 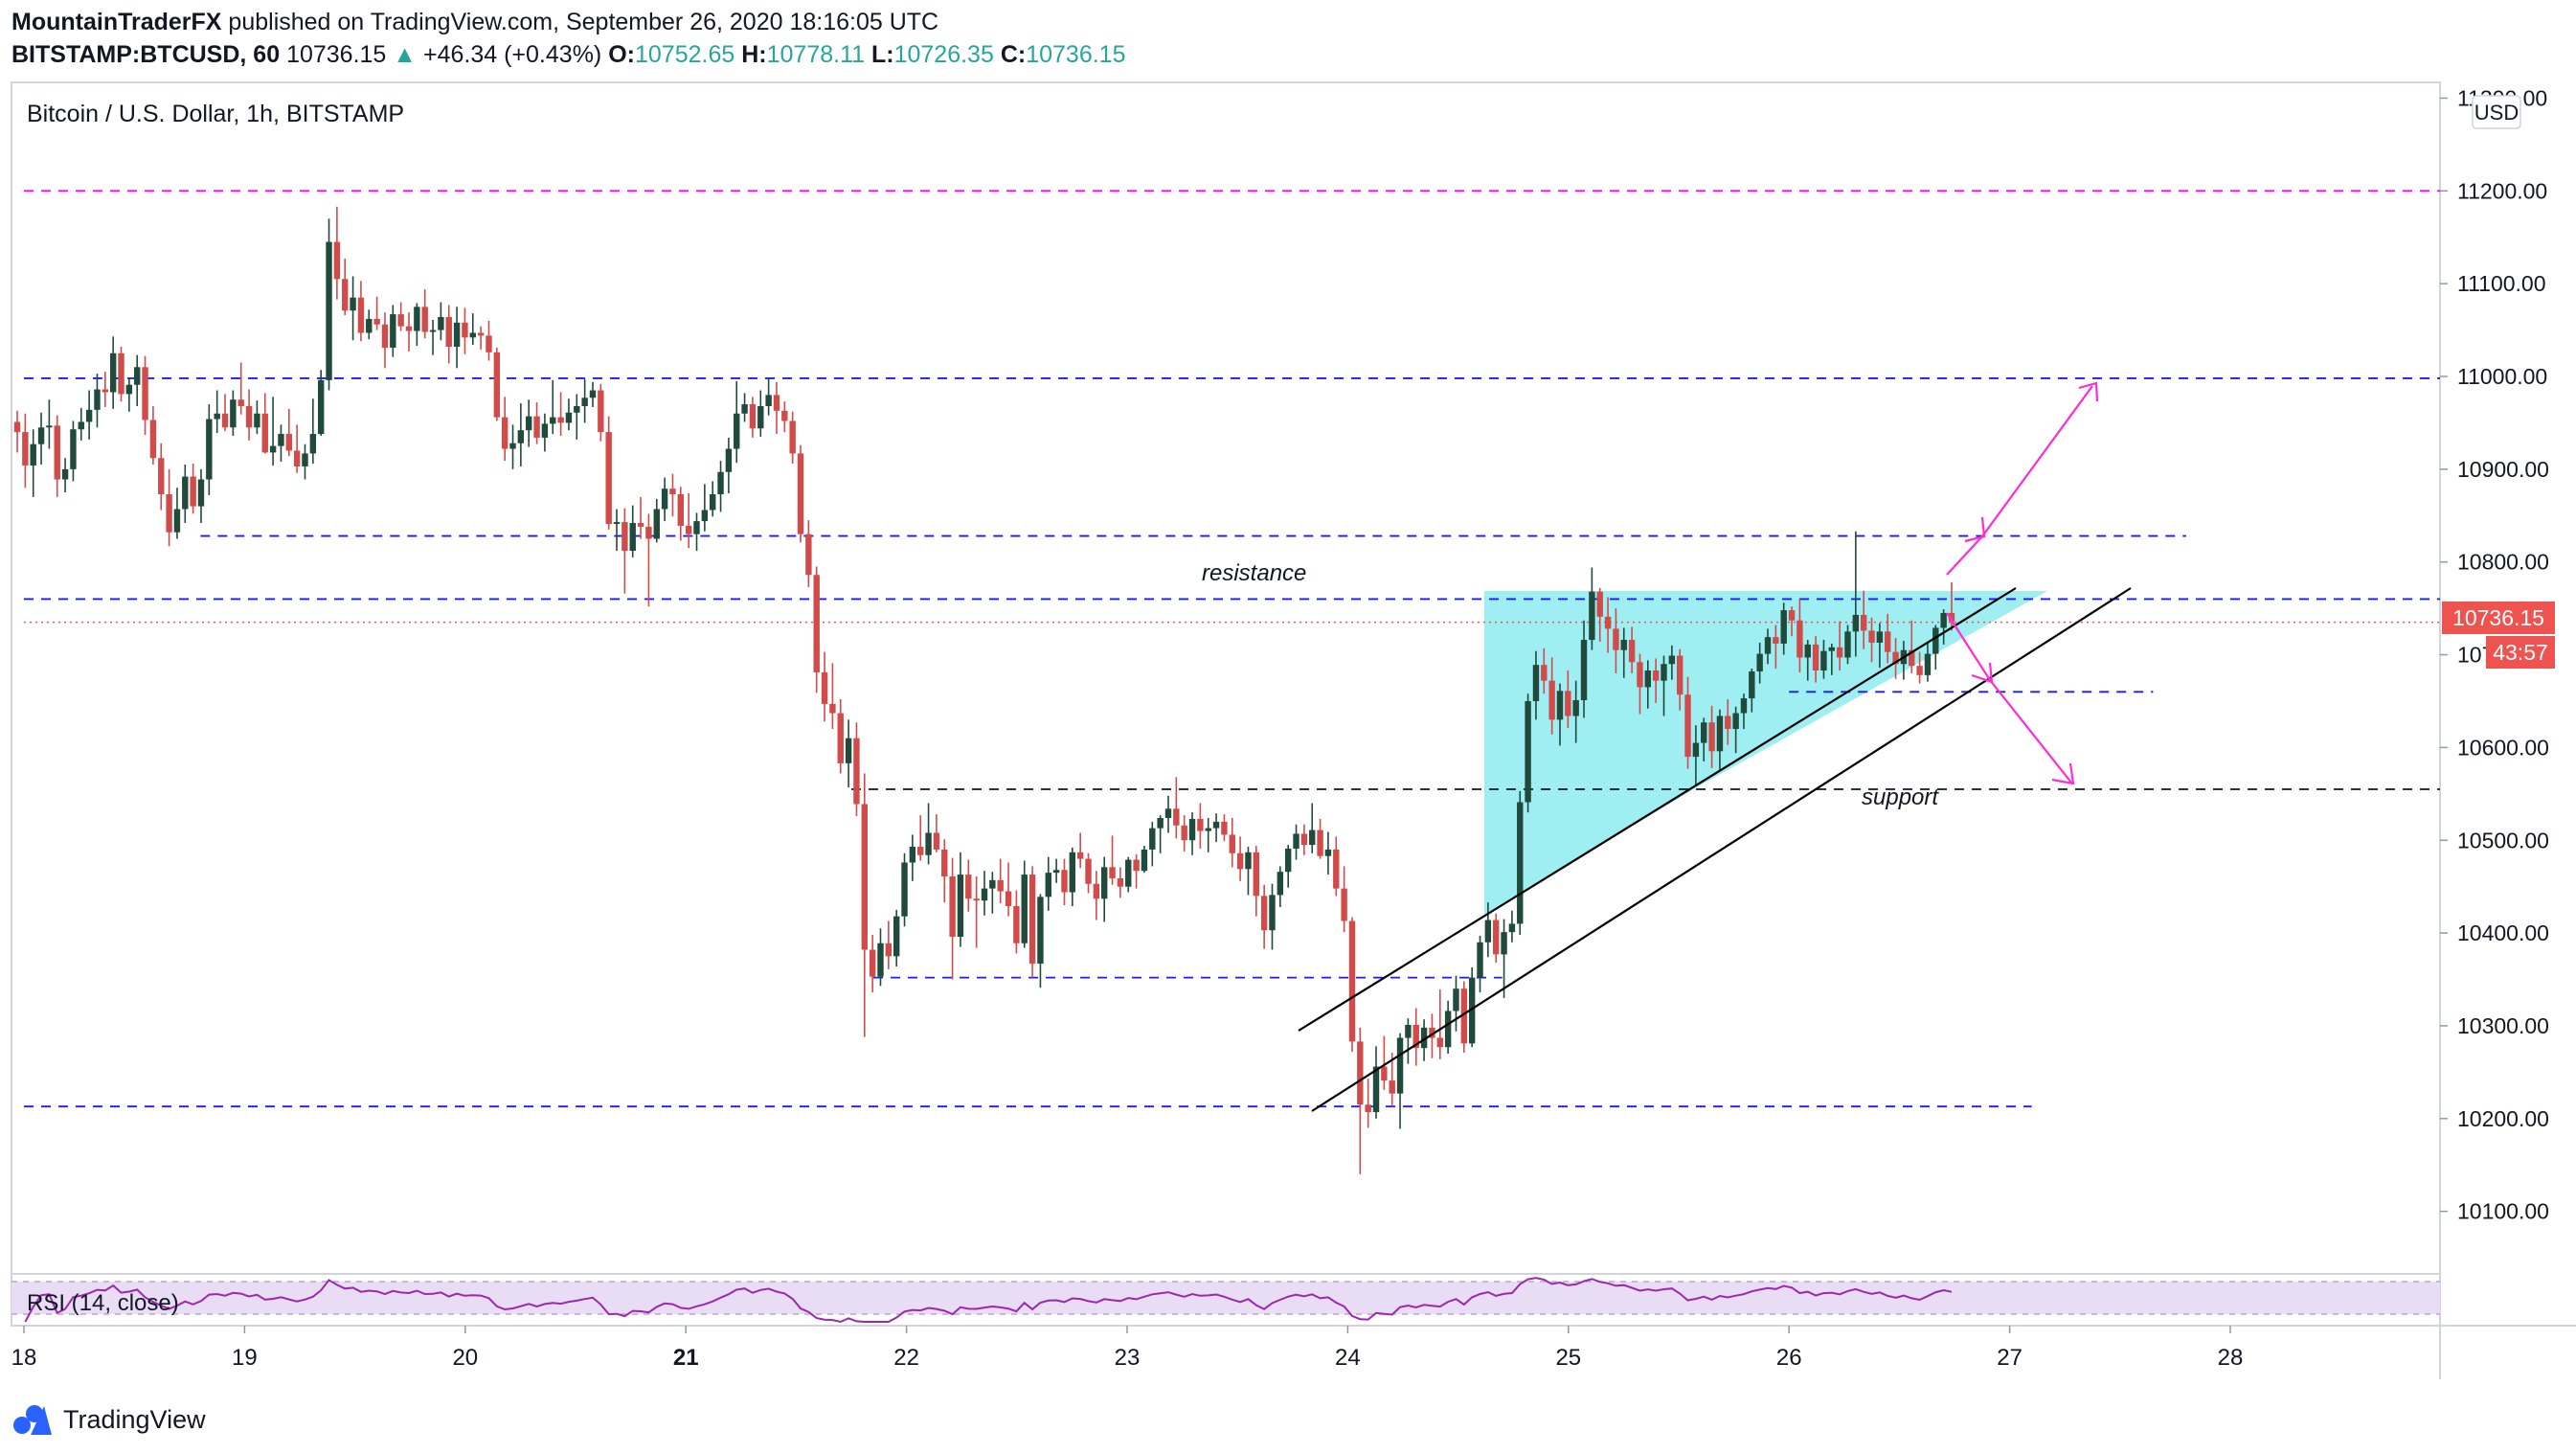 I want to click on y-tick-label: 10100.00, so click(x=2503, y=1211).